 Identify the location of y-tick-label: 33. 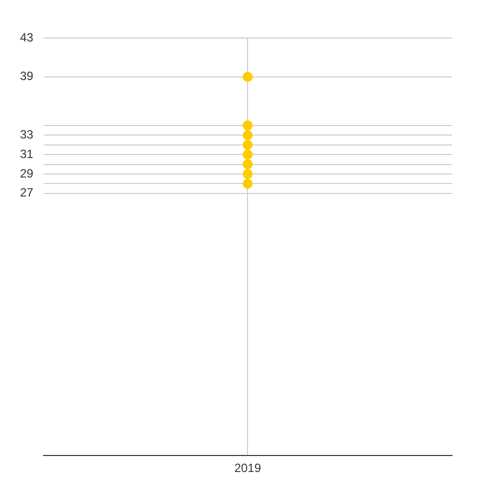
(27, 134).